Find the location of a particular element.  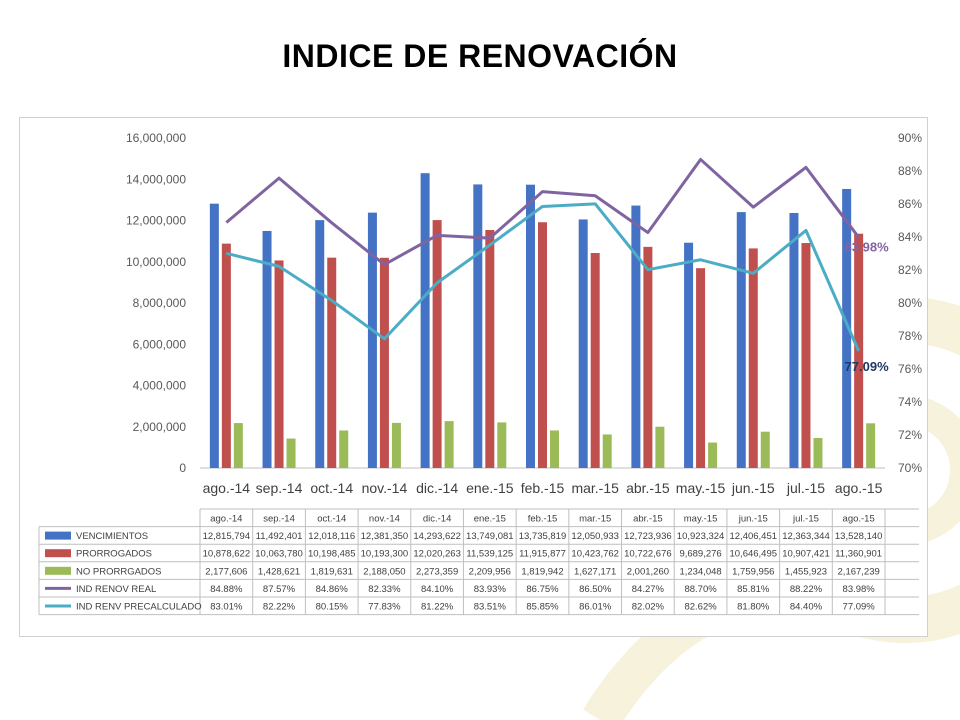

y2-axis-tick-label: 88% is located at coordinates (910, 171).